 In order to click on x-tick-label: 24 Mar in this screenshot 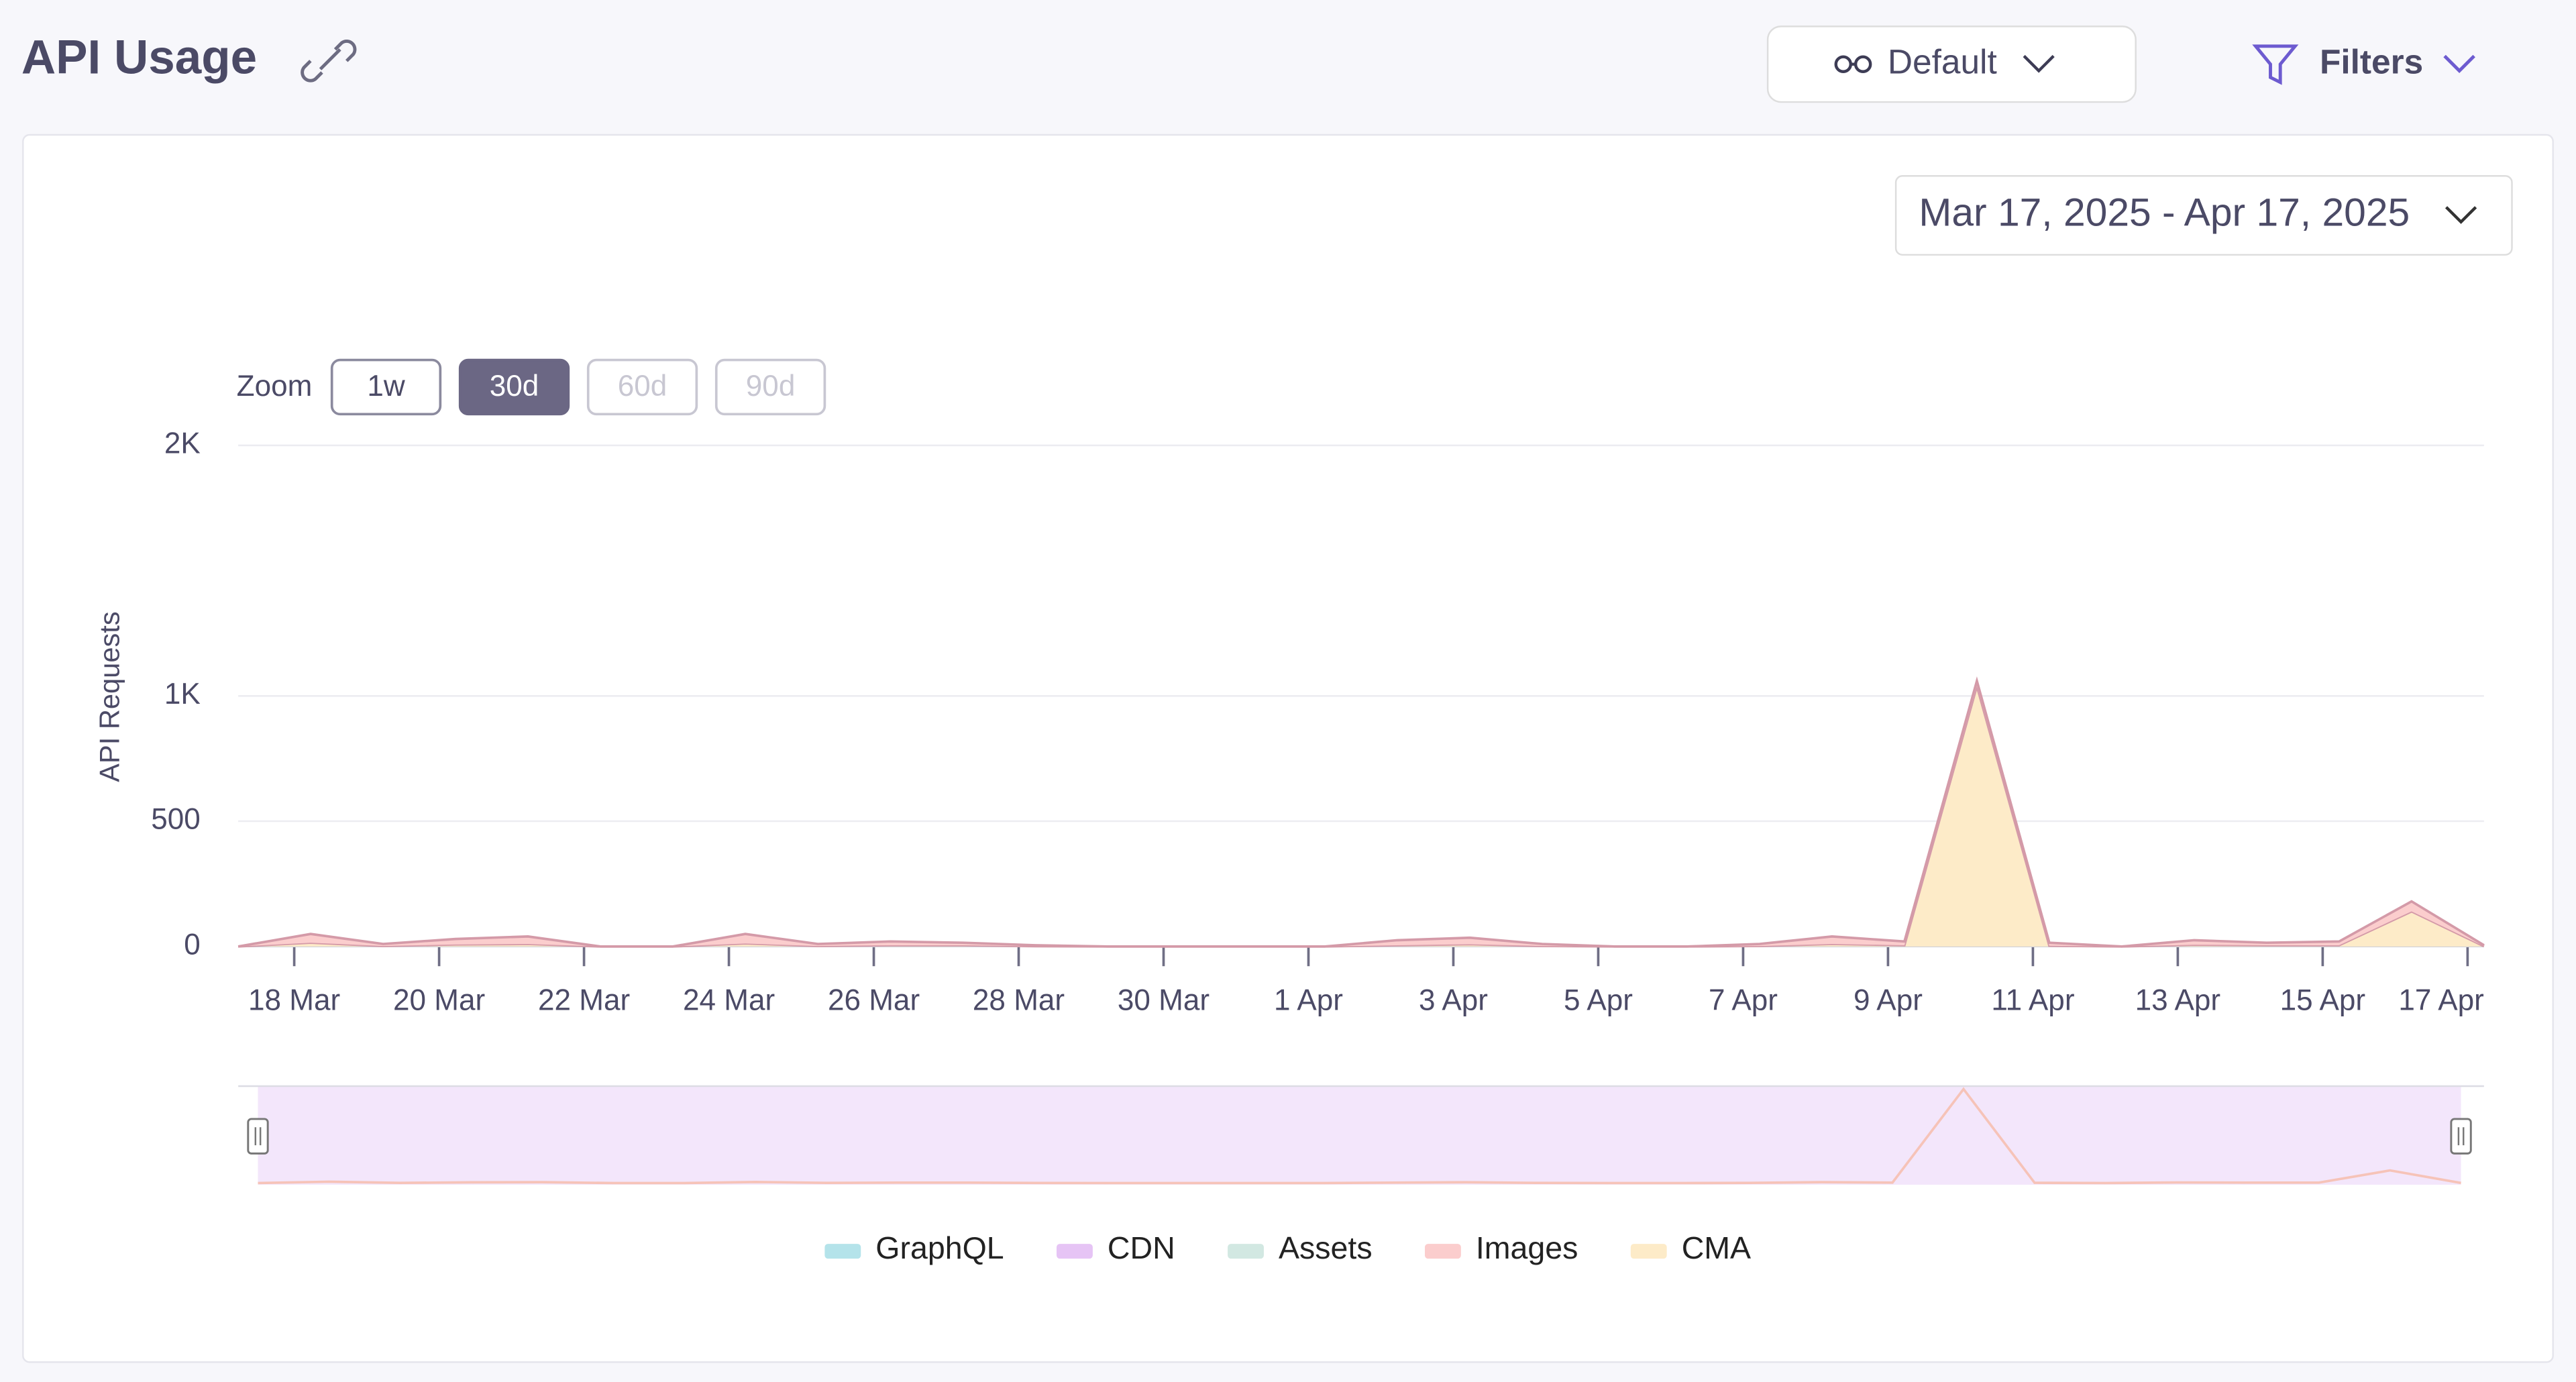, I will do `click(729, 1000)`.